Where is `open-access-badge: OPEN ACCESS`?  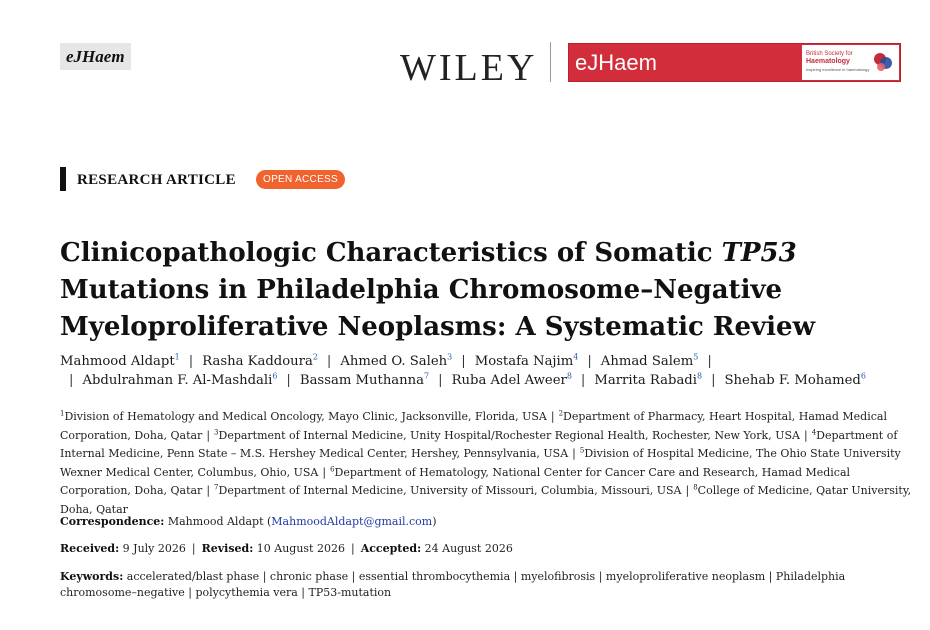
open-access-badge: OPEN ACCESS is located at coordinates (300, 179).